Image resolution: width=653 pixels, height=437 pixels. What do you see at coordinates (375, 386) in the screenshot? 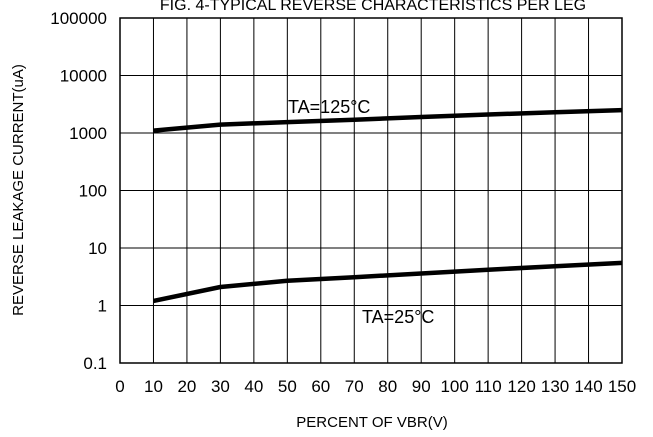
I see `x-tick-labels: 0 10 20 30 40 50 60 70 80 90 100 110 120 130 140 150` at bounding box center [375, 386].